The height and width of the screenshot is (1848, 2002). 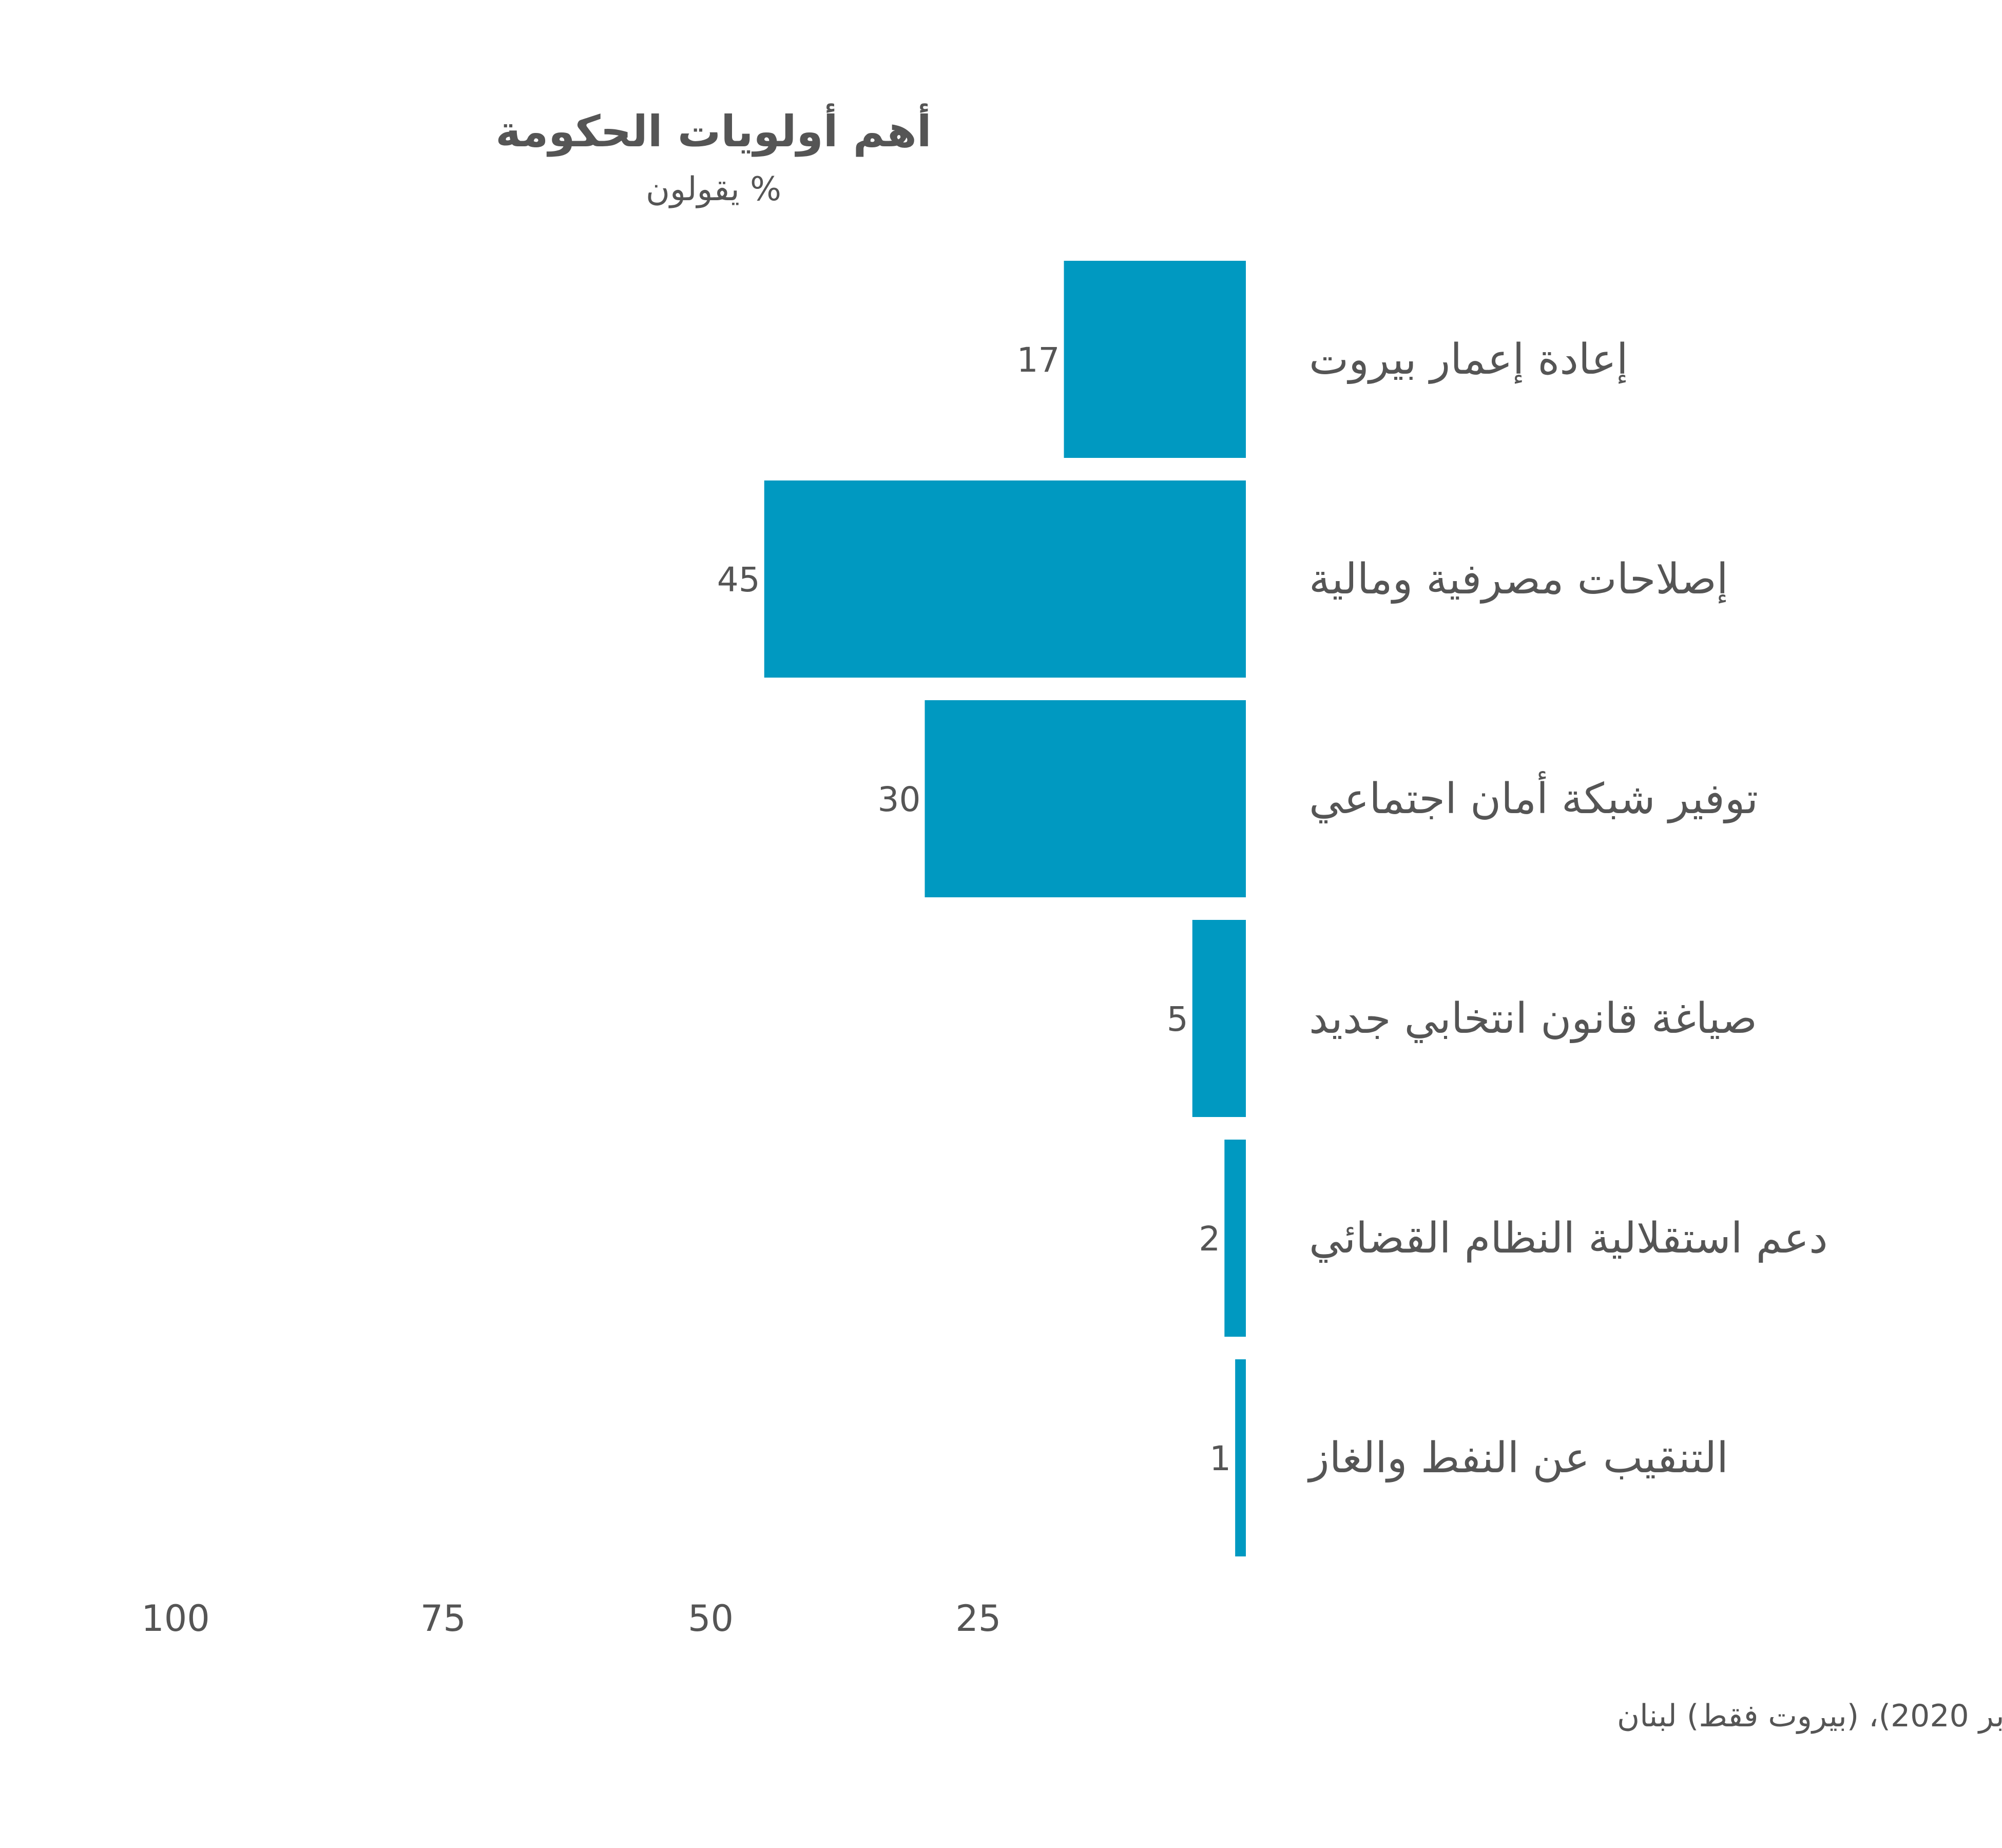 I want to click on x-tick-label-1: 100, so click(x=175, y=1618).